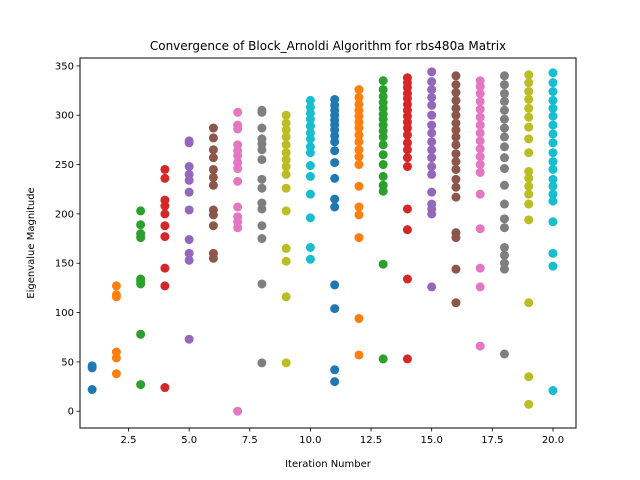 This screenshot has width=640, height=480. I want to click on x-tick-label: 20.0, so click(553, 440).